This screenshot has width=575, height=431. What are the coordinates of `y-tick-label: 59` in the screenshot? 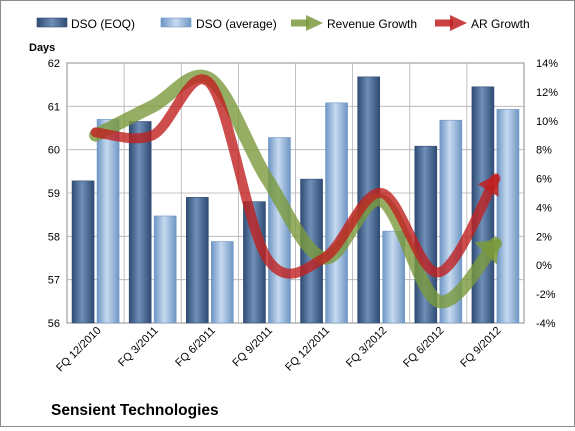 It's located at (54, 194).